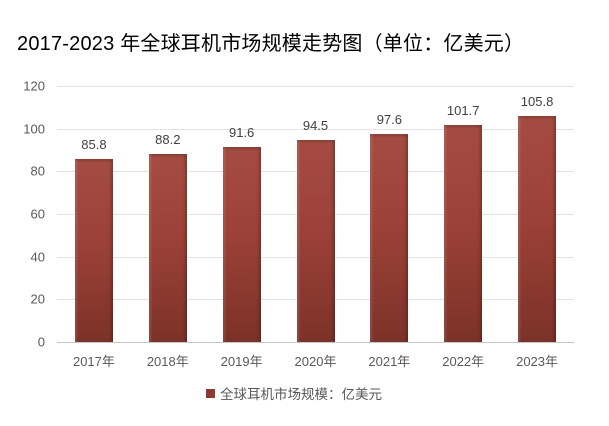 This screenshot has width=609, height=426. I want to click on y-tick-label-0: 0, so click(41, 342).